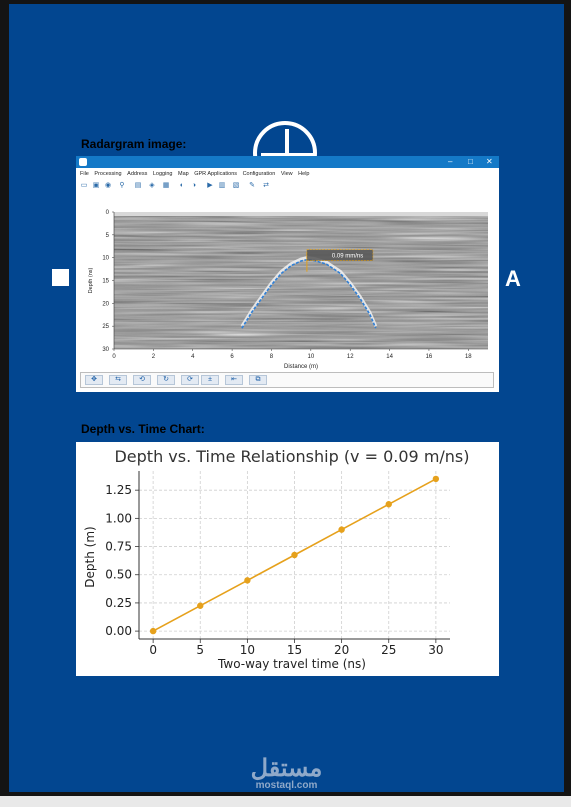 The width and height of the screenshot is (571, 807). I want to click on radar-ytick-label: 15, so click(105, 282).